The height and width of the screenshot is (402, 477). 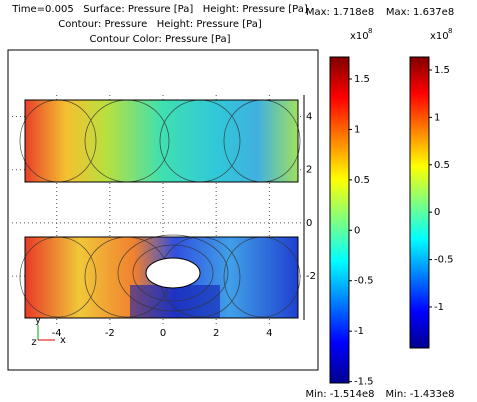 What do you see at coordinates (33, 342) in the screenshot?
I see `triad-label: z` at bounding box center [33, 342].